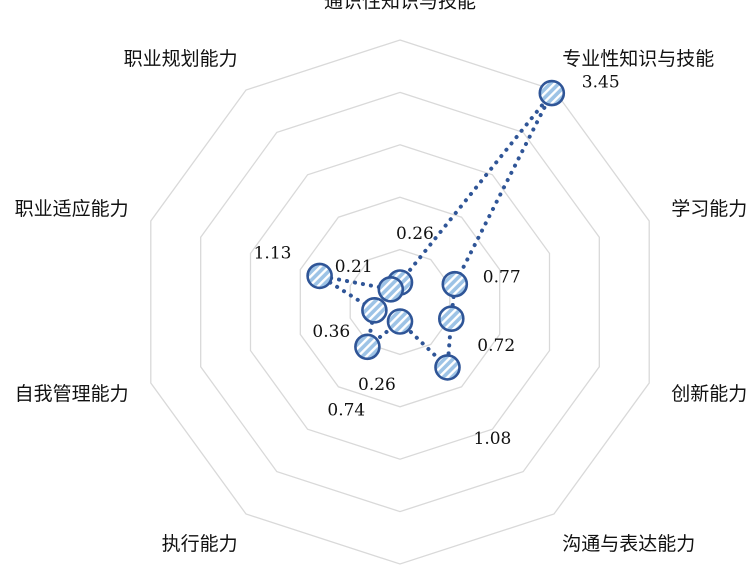  What do you see at coordinates (415, 234) in the screenshot?
I see `data-label-0: 0.26` at bounding box center [415, 234].